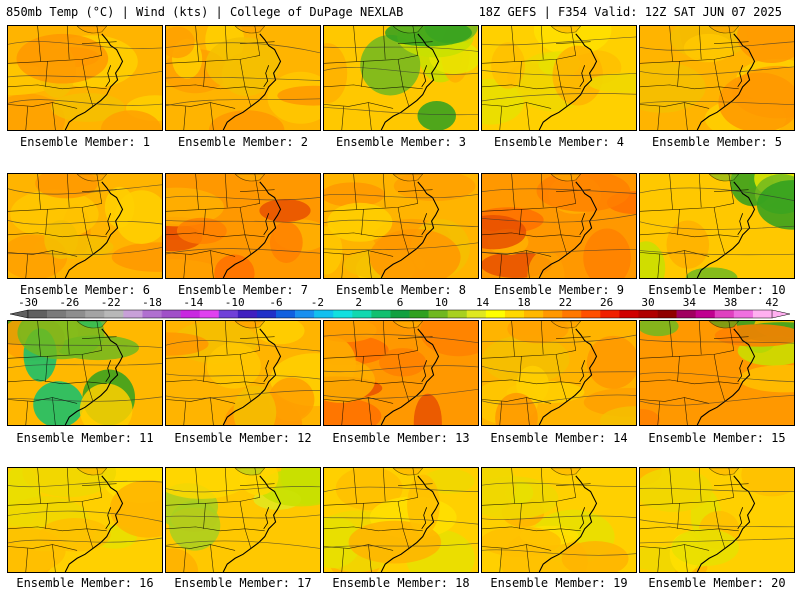 The height and width of the screenshot is (600, 800). What do you see at coordinates (441, 302) in the screenshot?
I see `colorbar-tick-label: 10` at bounding box center [441, 302].